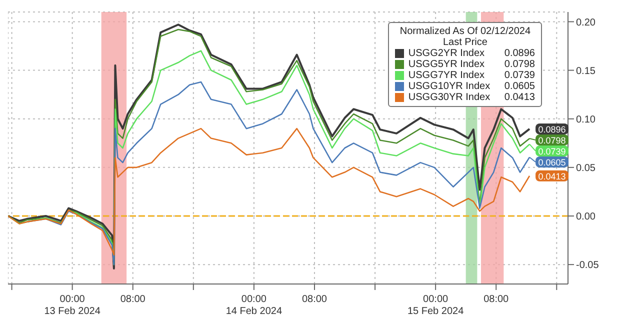 This screenshot has width=620, height=328. Describe the element at coordinates (588, 266) in the screenshot. I see `y-tick-label: -0.05` at that location.